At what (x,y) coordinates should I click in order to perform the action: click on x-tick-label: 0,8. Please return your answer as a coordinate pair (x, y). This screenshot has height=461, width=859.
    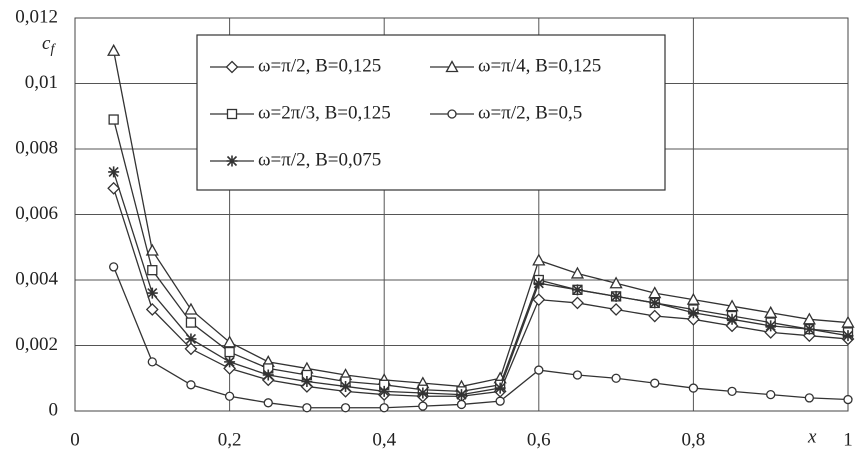
    Looking at the image, I should click on (694, 439).